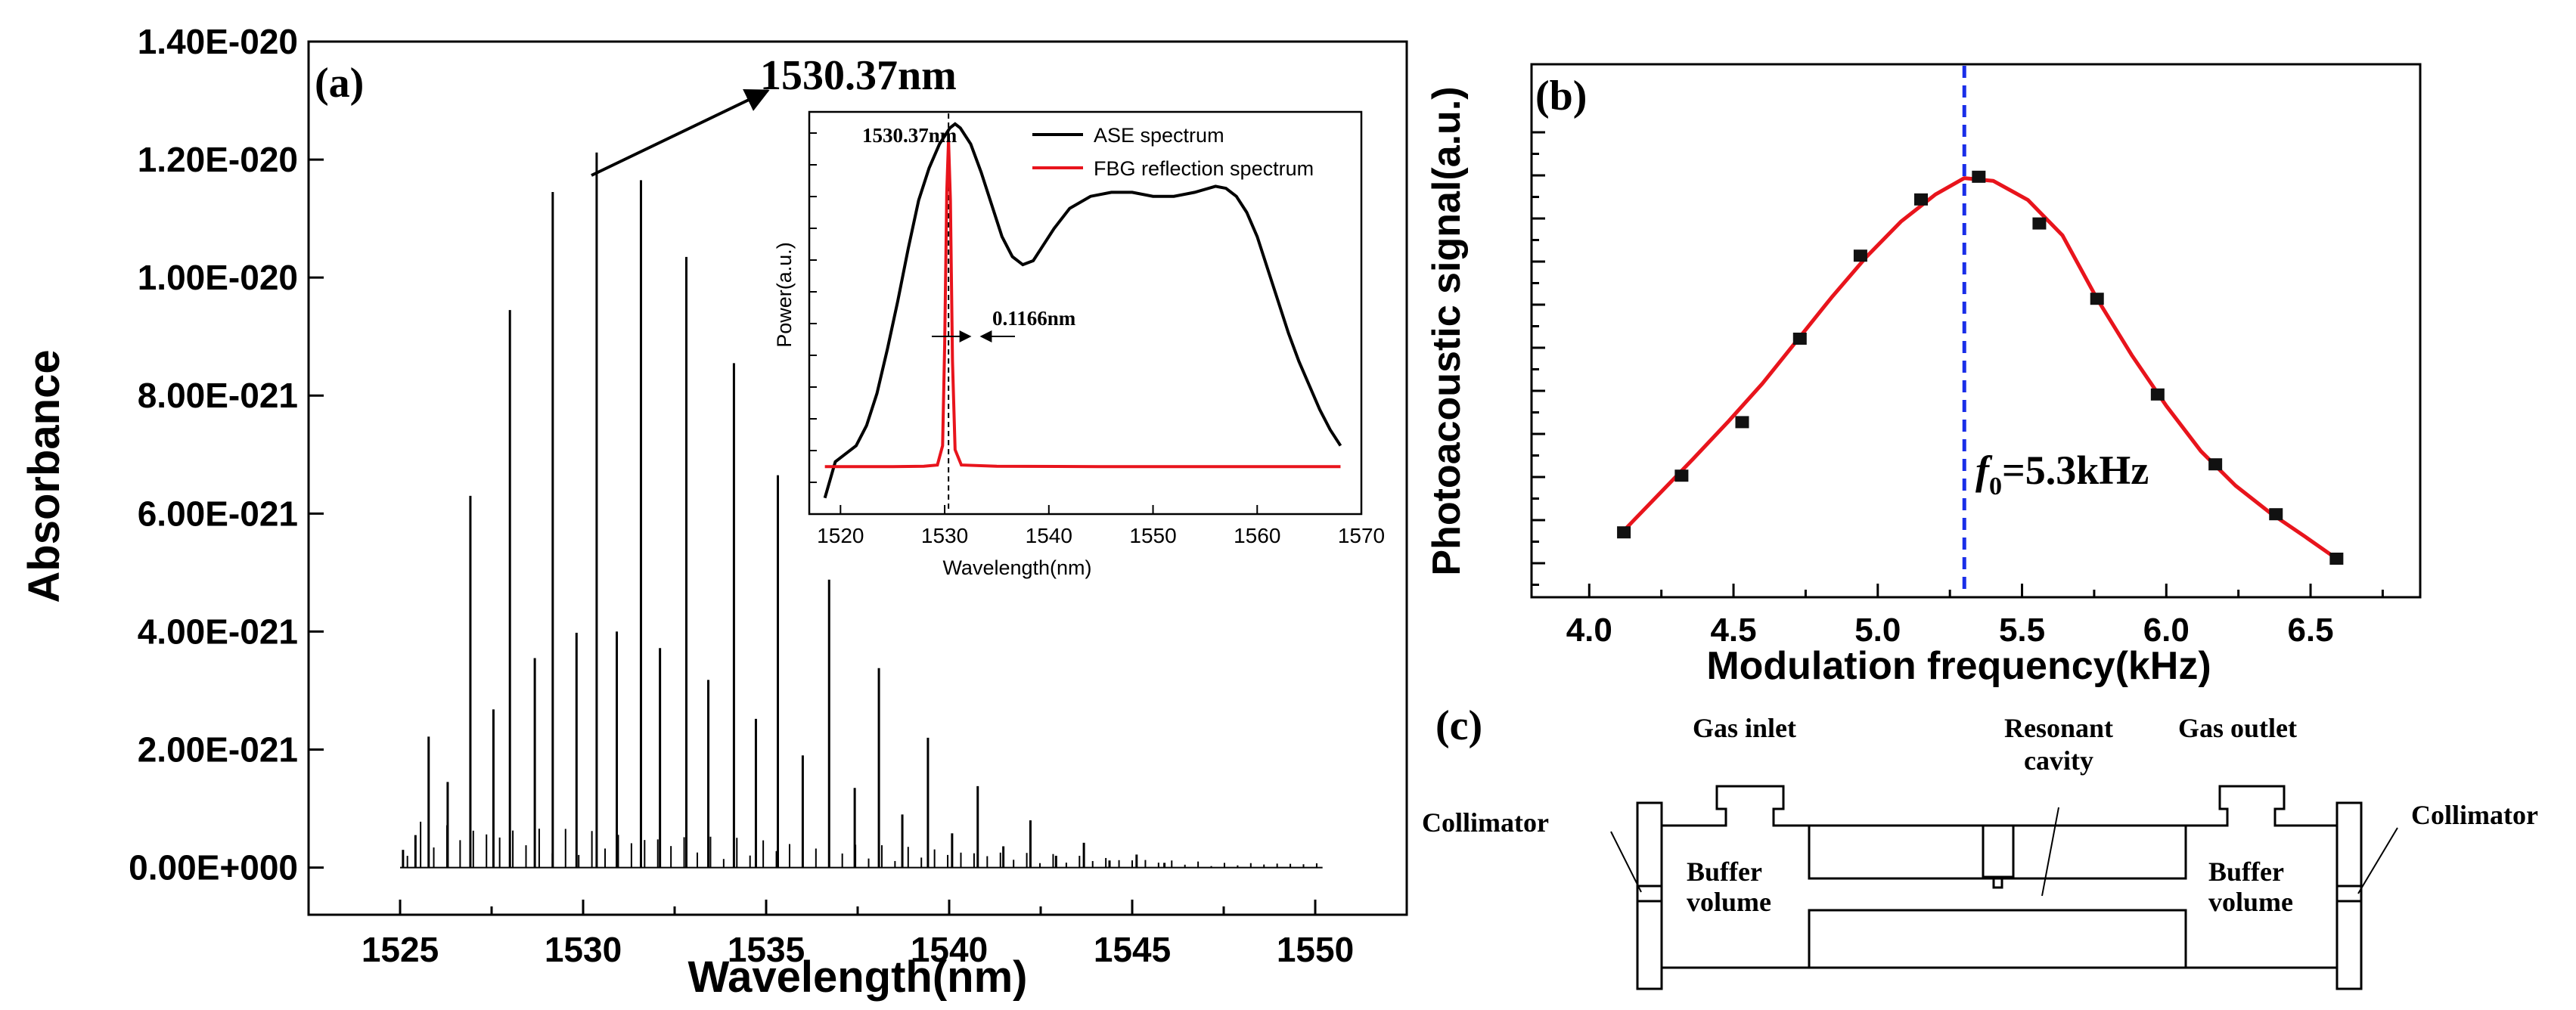 Image resolution: width=2576 pixels, height=1010 pixels. I want to click on a-x-tick-label: 1540, so click(949, 950).